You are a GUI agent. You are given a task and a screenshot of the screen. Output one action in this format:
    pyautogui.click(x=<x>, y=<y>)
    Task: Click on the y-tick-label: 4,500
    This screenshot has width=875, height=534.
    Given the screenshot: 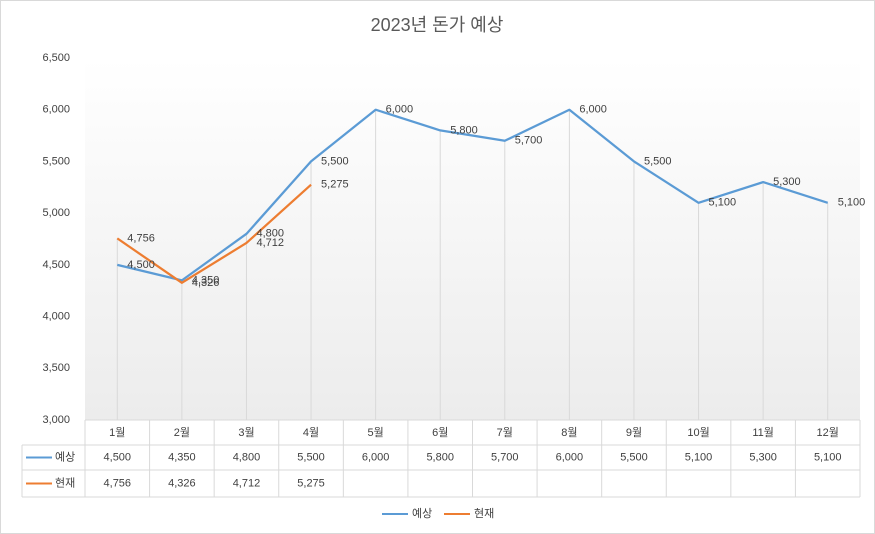 What is the action you would take?
    pyautogui.click(x=56, y=265)
    